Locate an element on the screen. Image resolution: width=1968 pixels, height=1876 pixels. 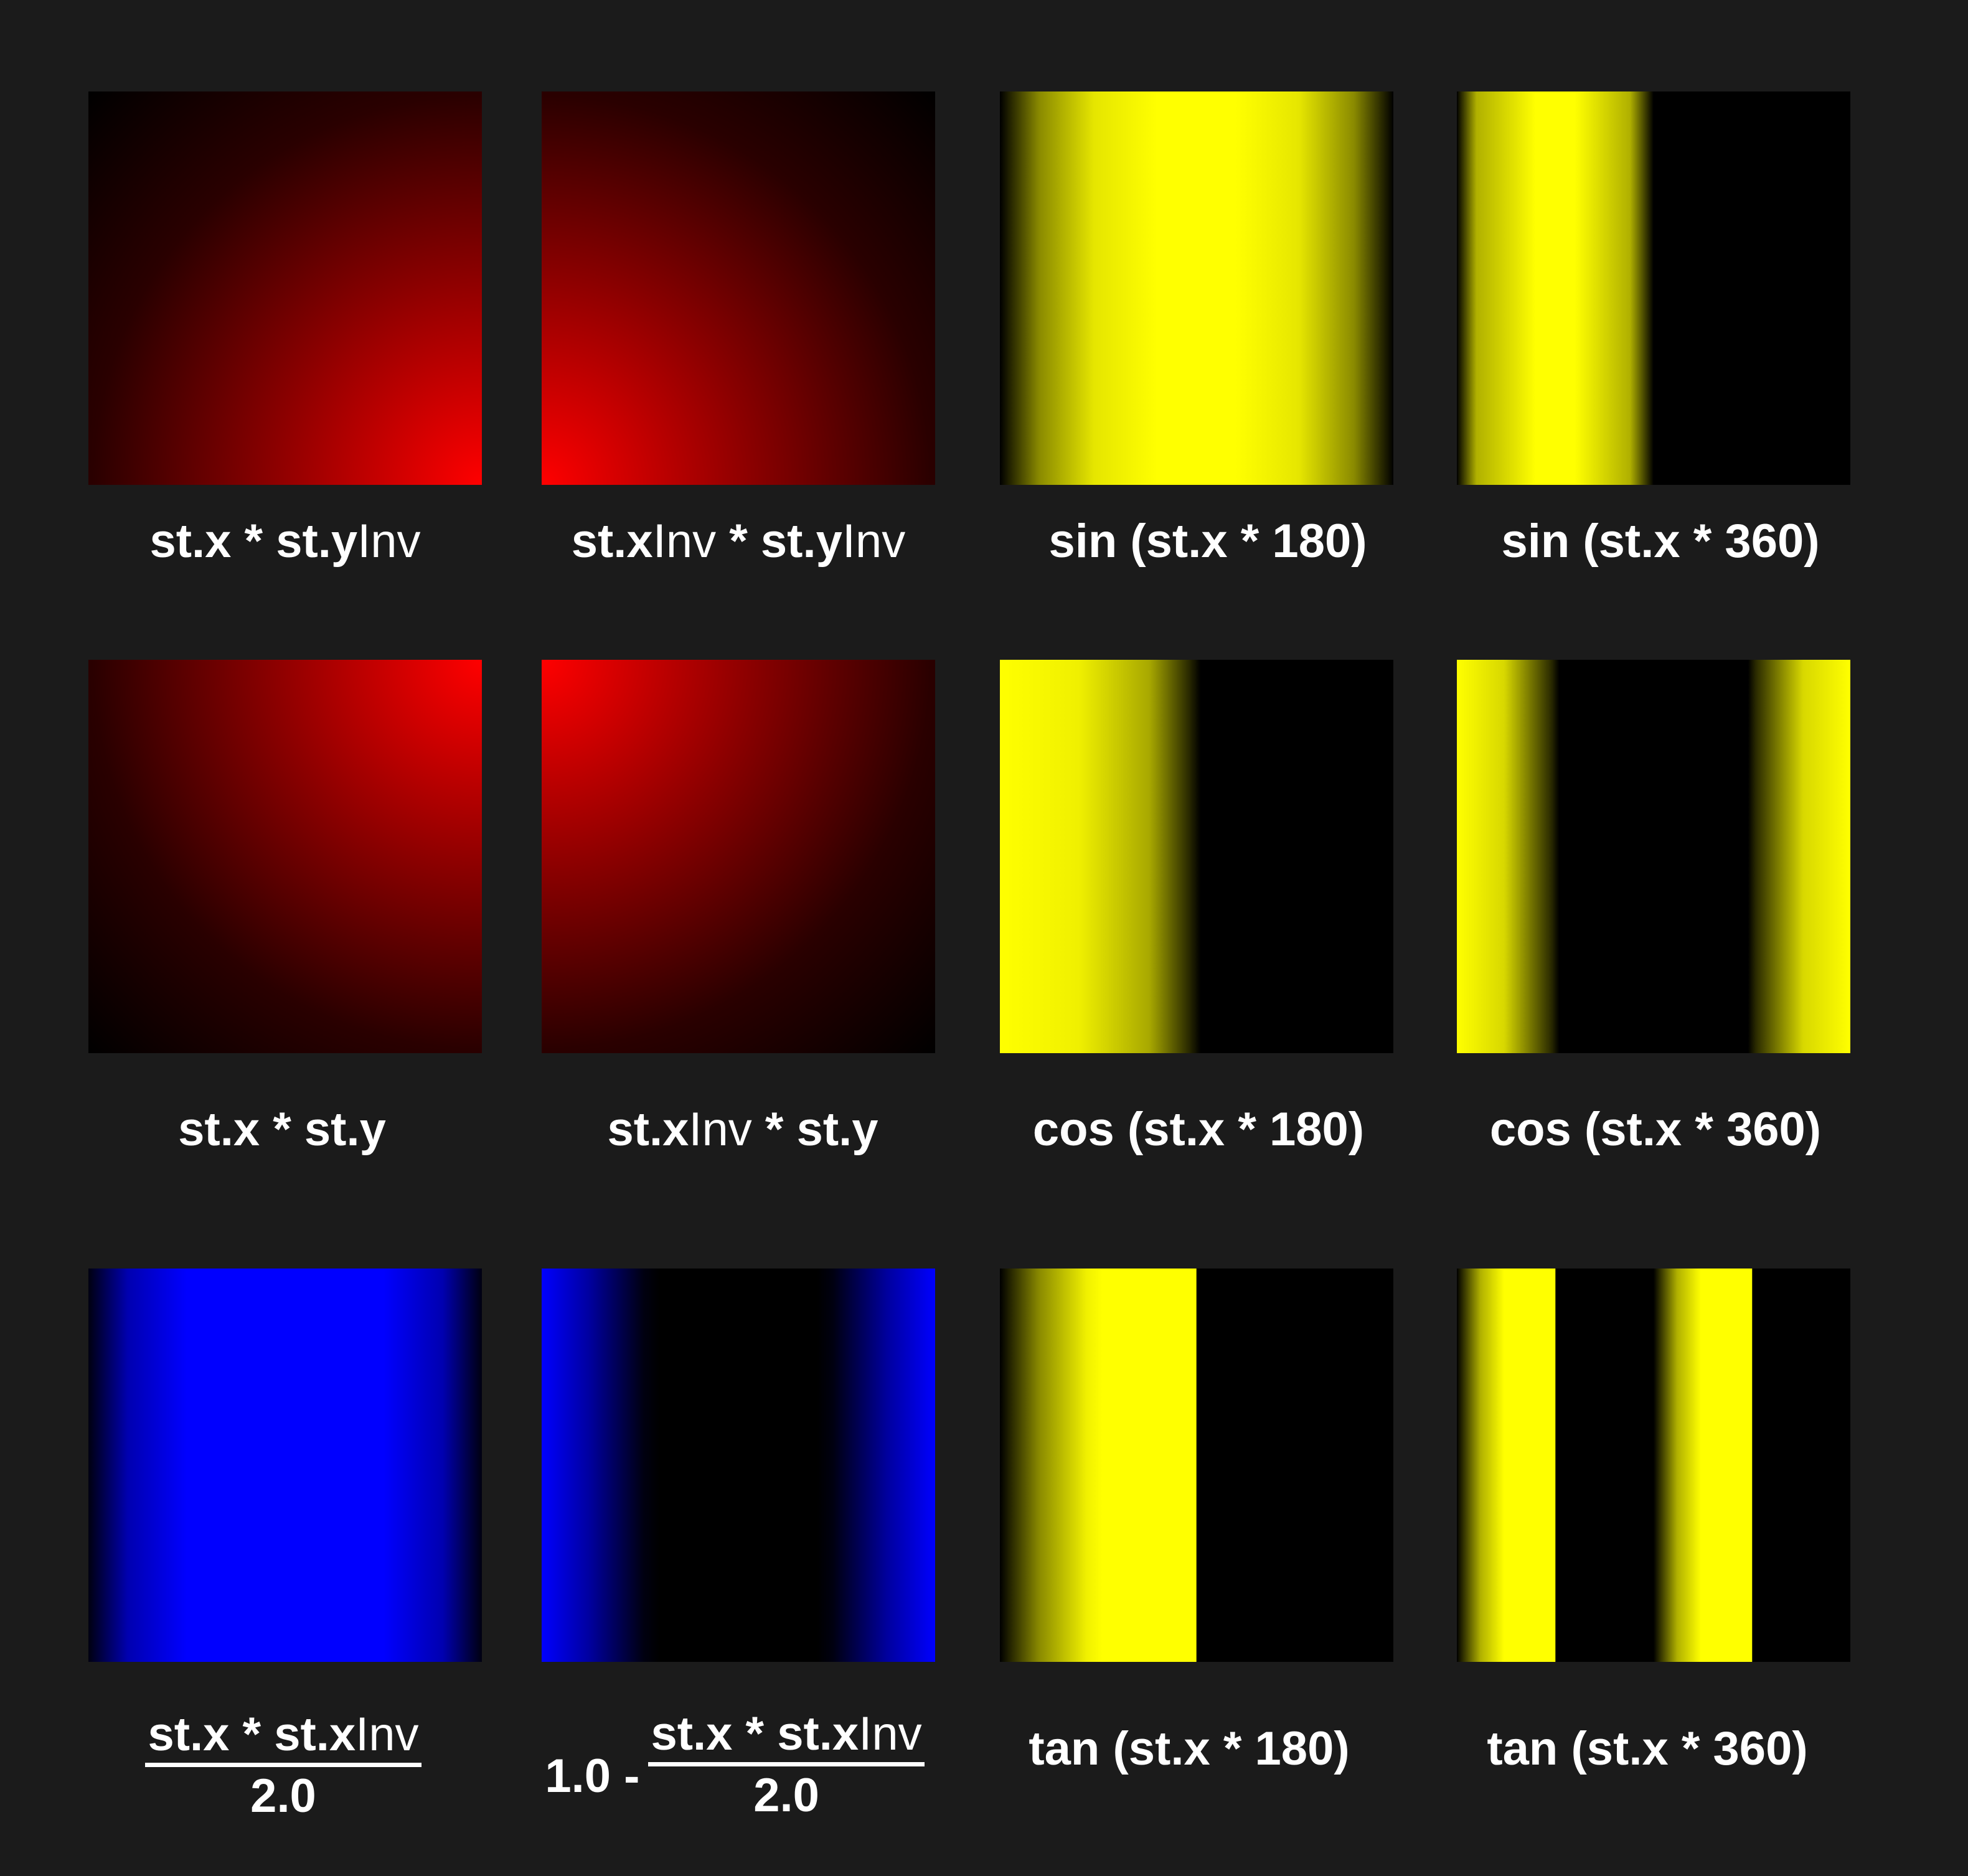
gradient-tile-xinv-times-y is located at coordinates (738, 856).